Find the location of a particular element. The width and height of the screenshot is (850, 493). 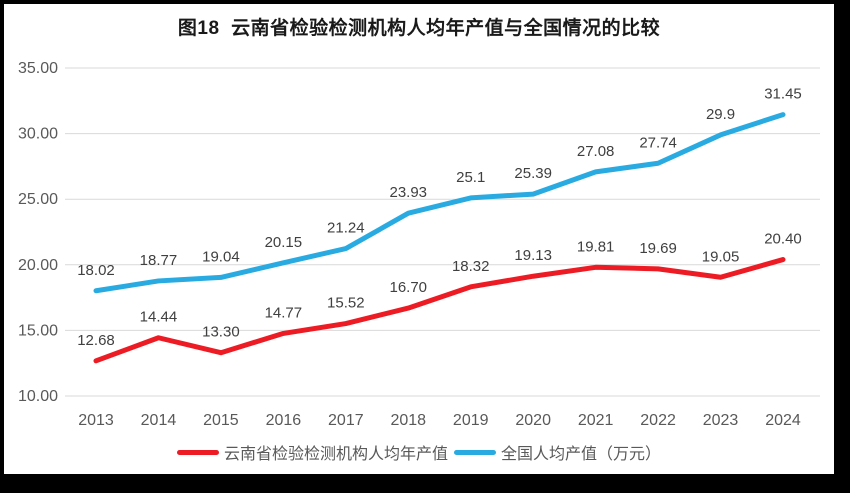

data-label: 27.08 is located at coordinates (596, 151).